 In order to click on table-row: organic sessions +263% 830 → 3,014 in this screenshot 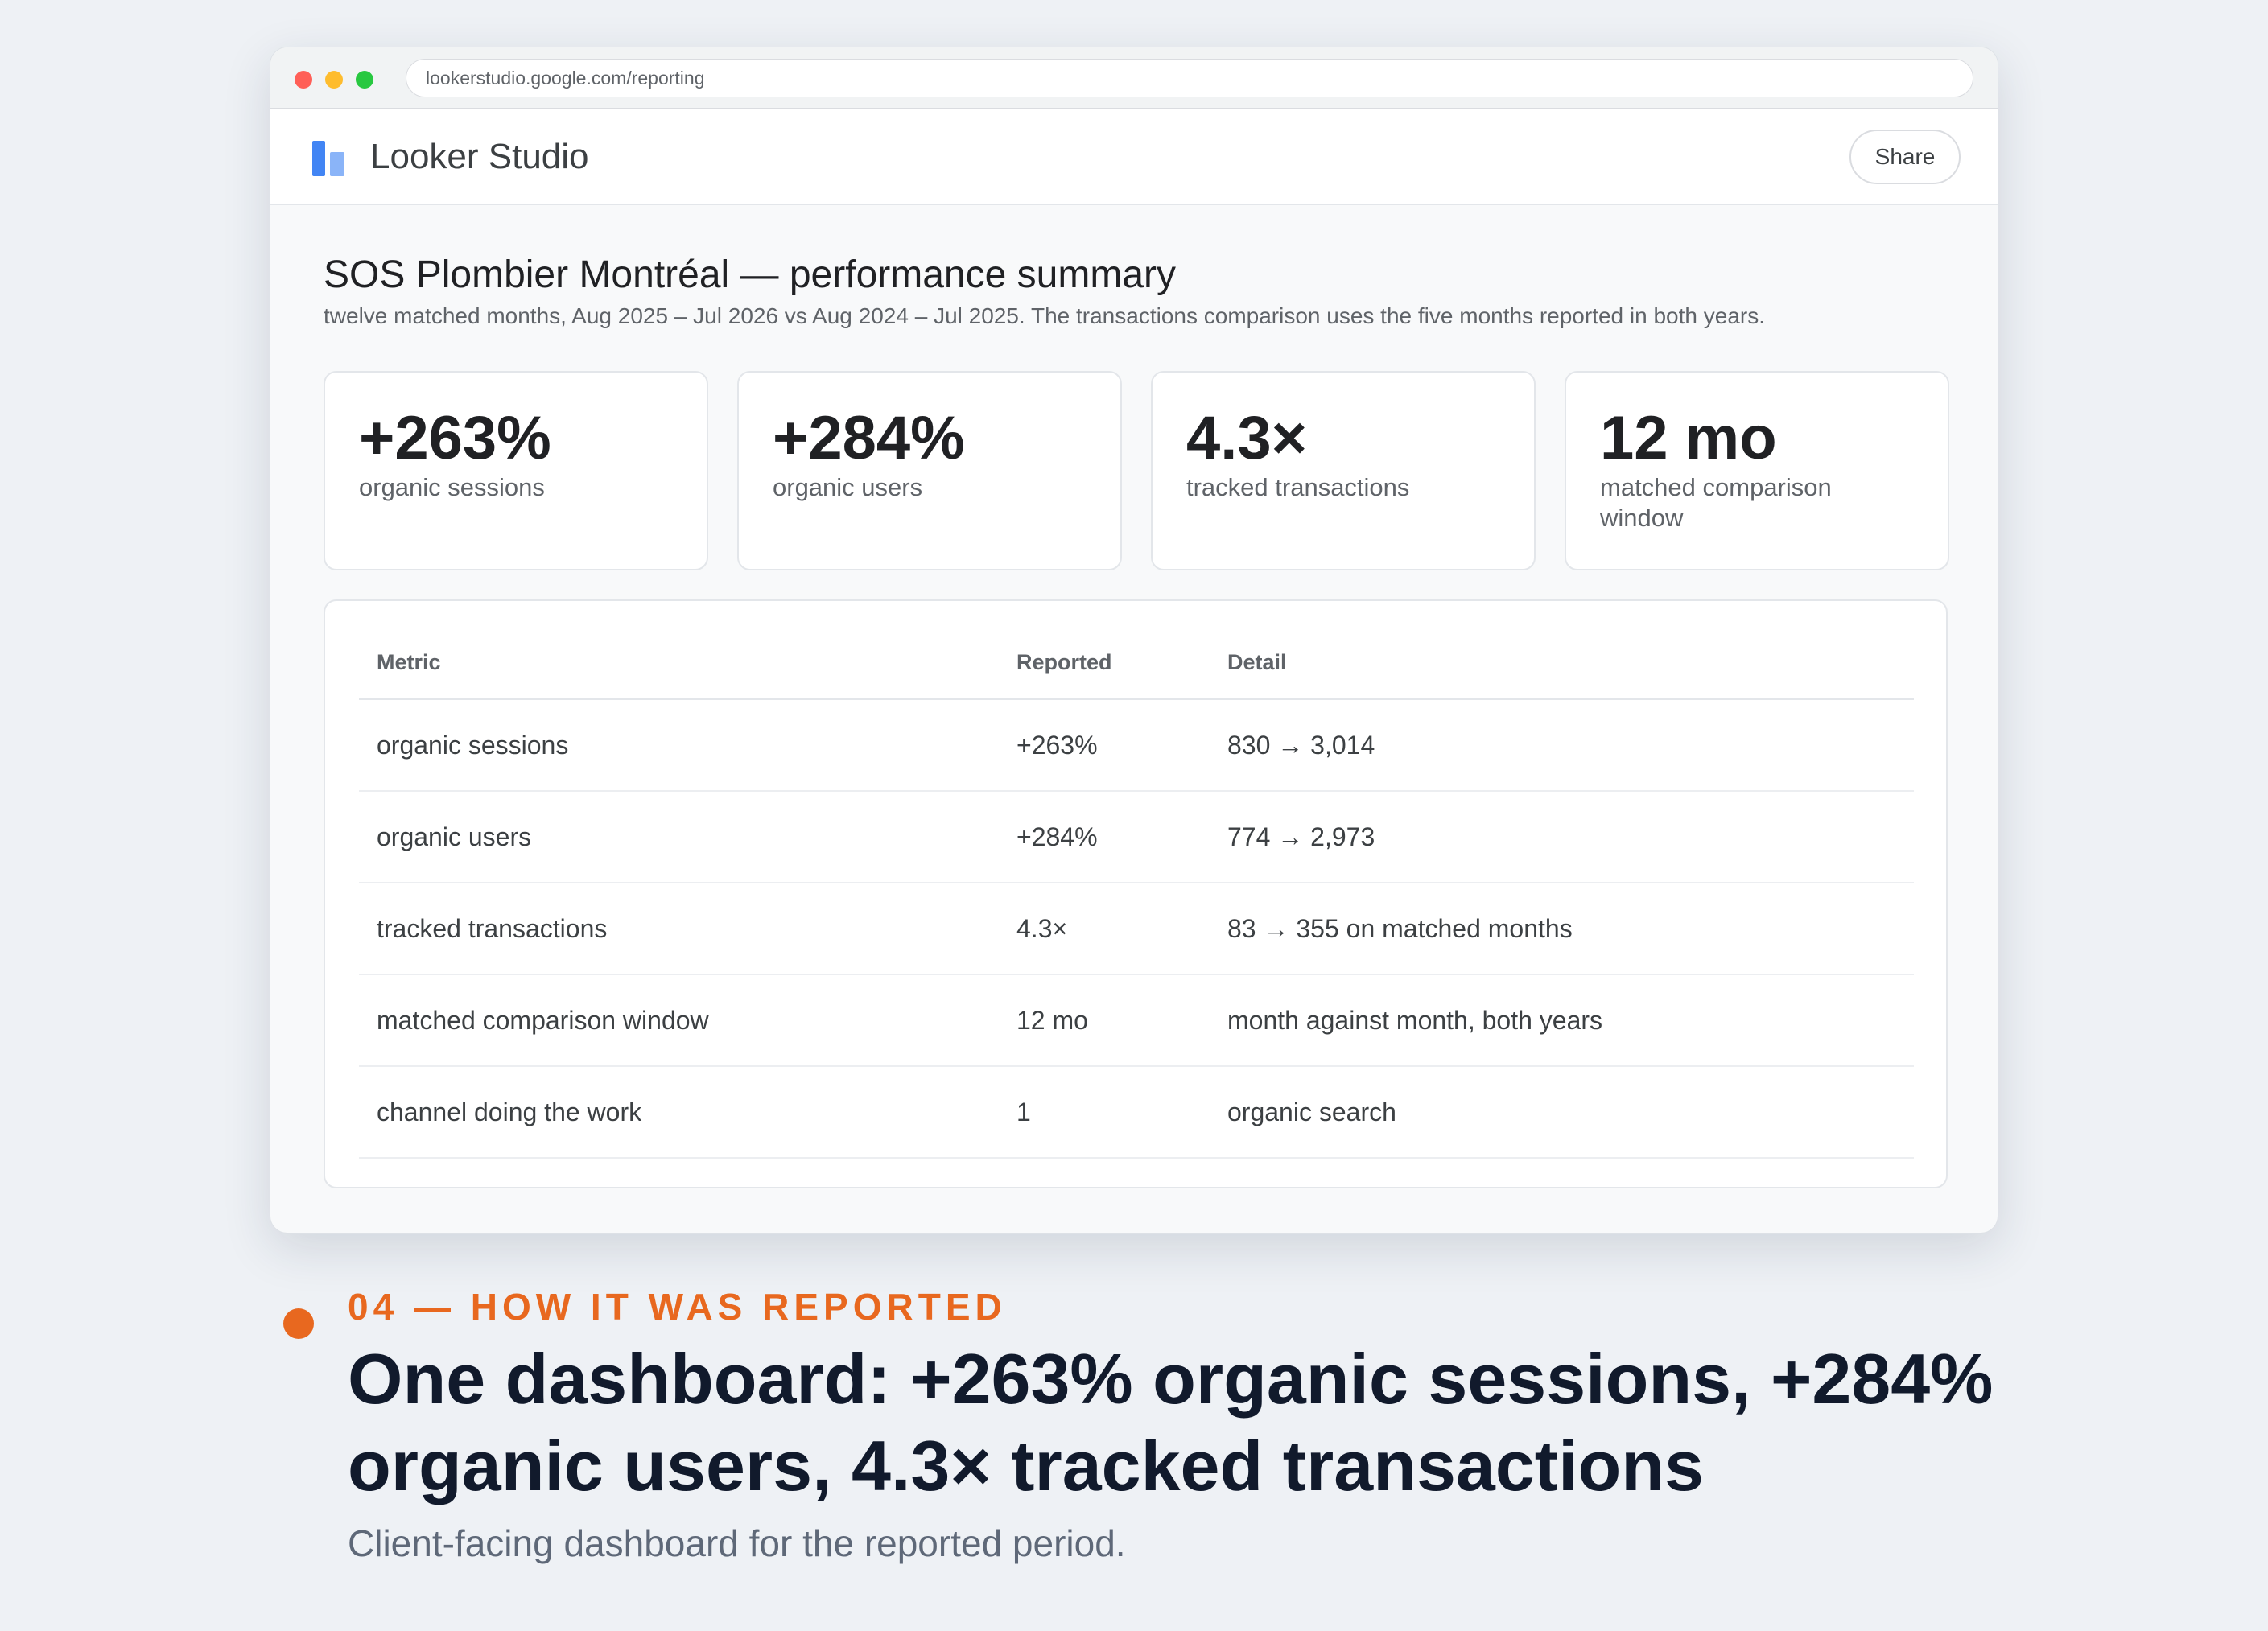, I will do `click(1136, 745)`.